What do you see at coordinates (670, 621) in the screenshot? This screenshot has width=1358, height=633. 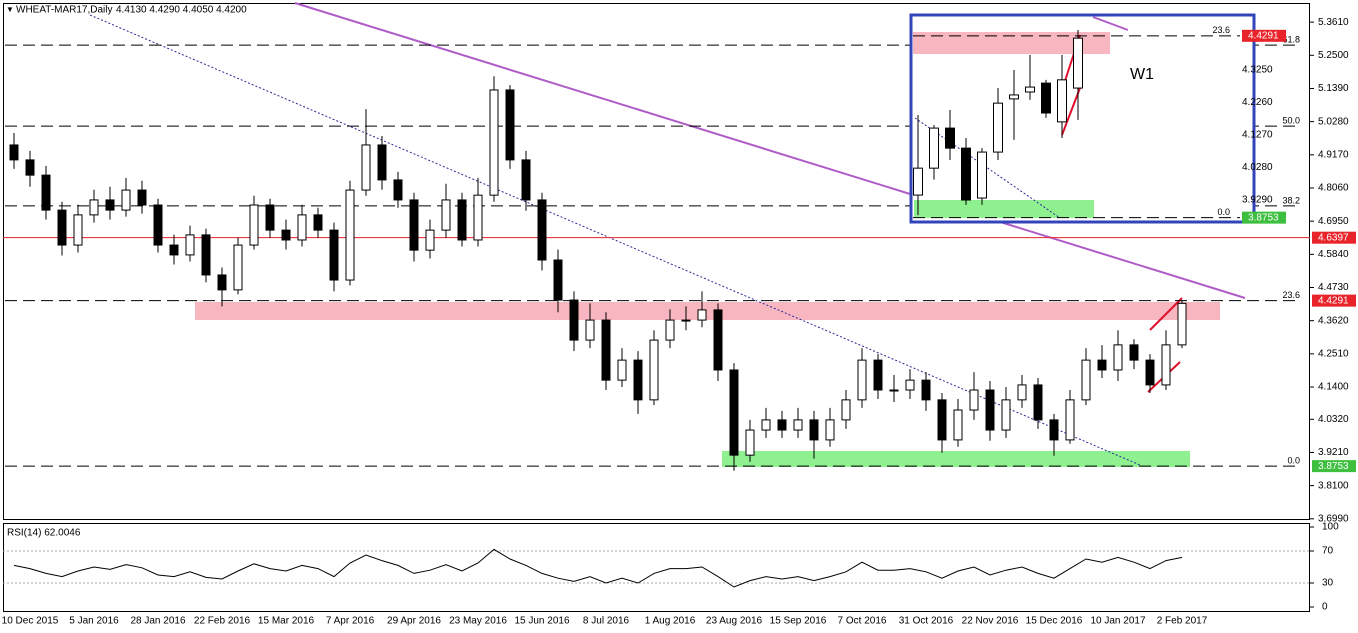 I see `x-tick-label: 1 Aug 2016` at bounding box center [670, 621].